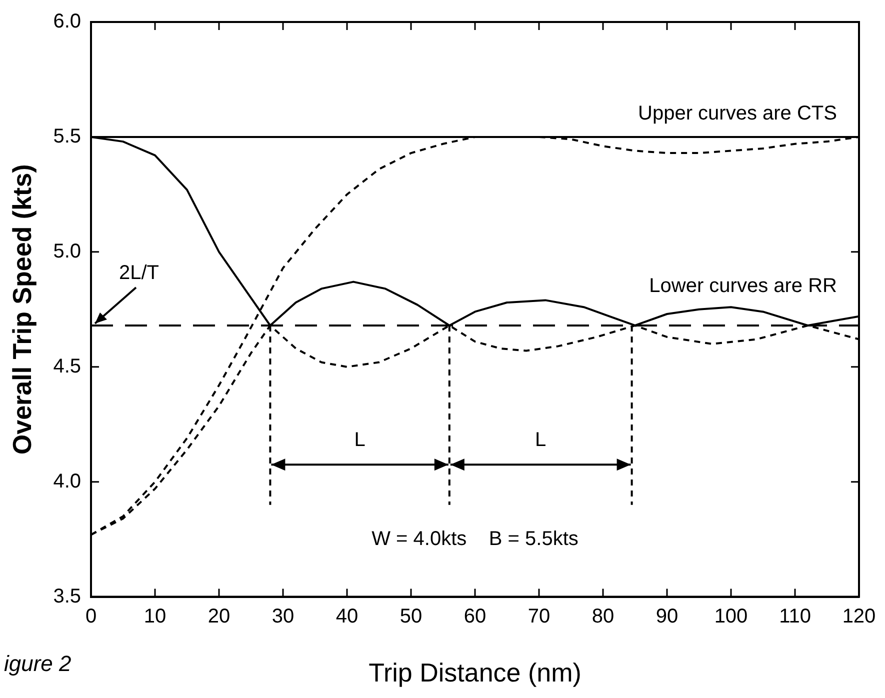  I want to click on x-tick-label: 70, so click(539, 616).